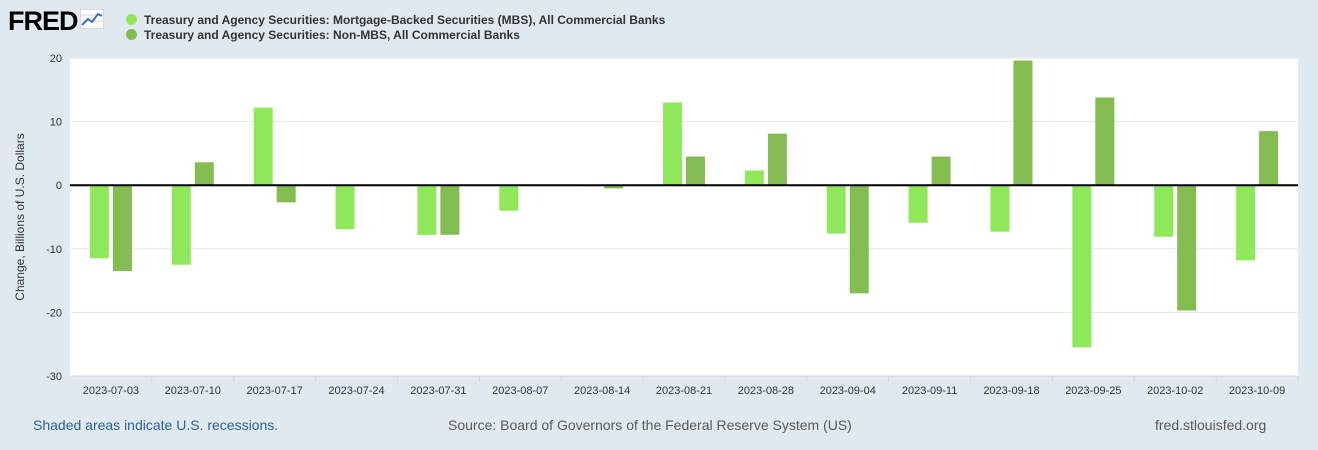 This screenshot has width=1318, height=450. What do you see at coordinates (520, 391) in the screenshot?
I see `x-tick-label: 2023-08-07` at bounding box center [520, 391].